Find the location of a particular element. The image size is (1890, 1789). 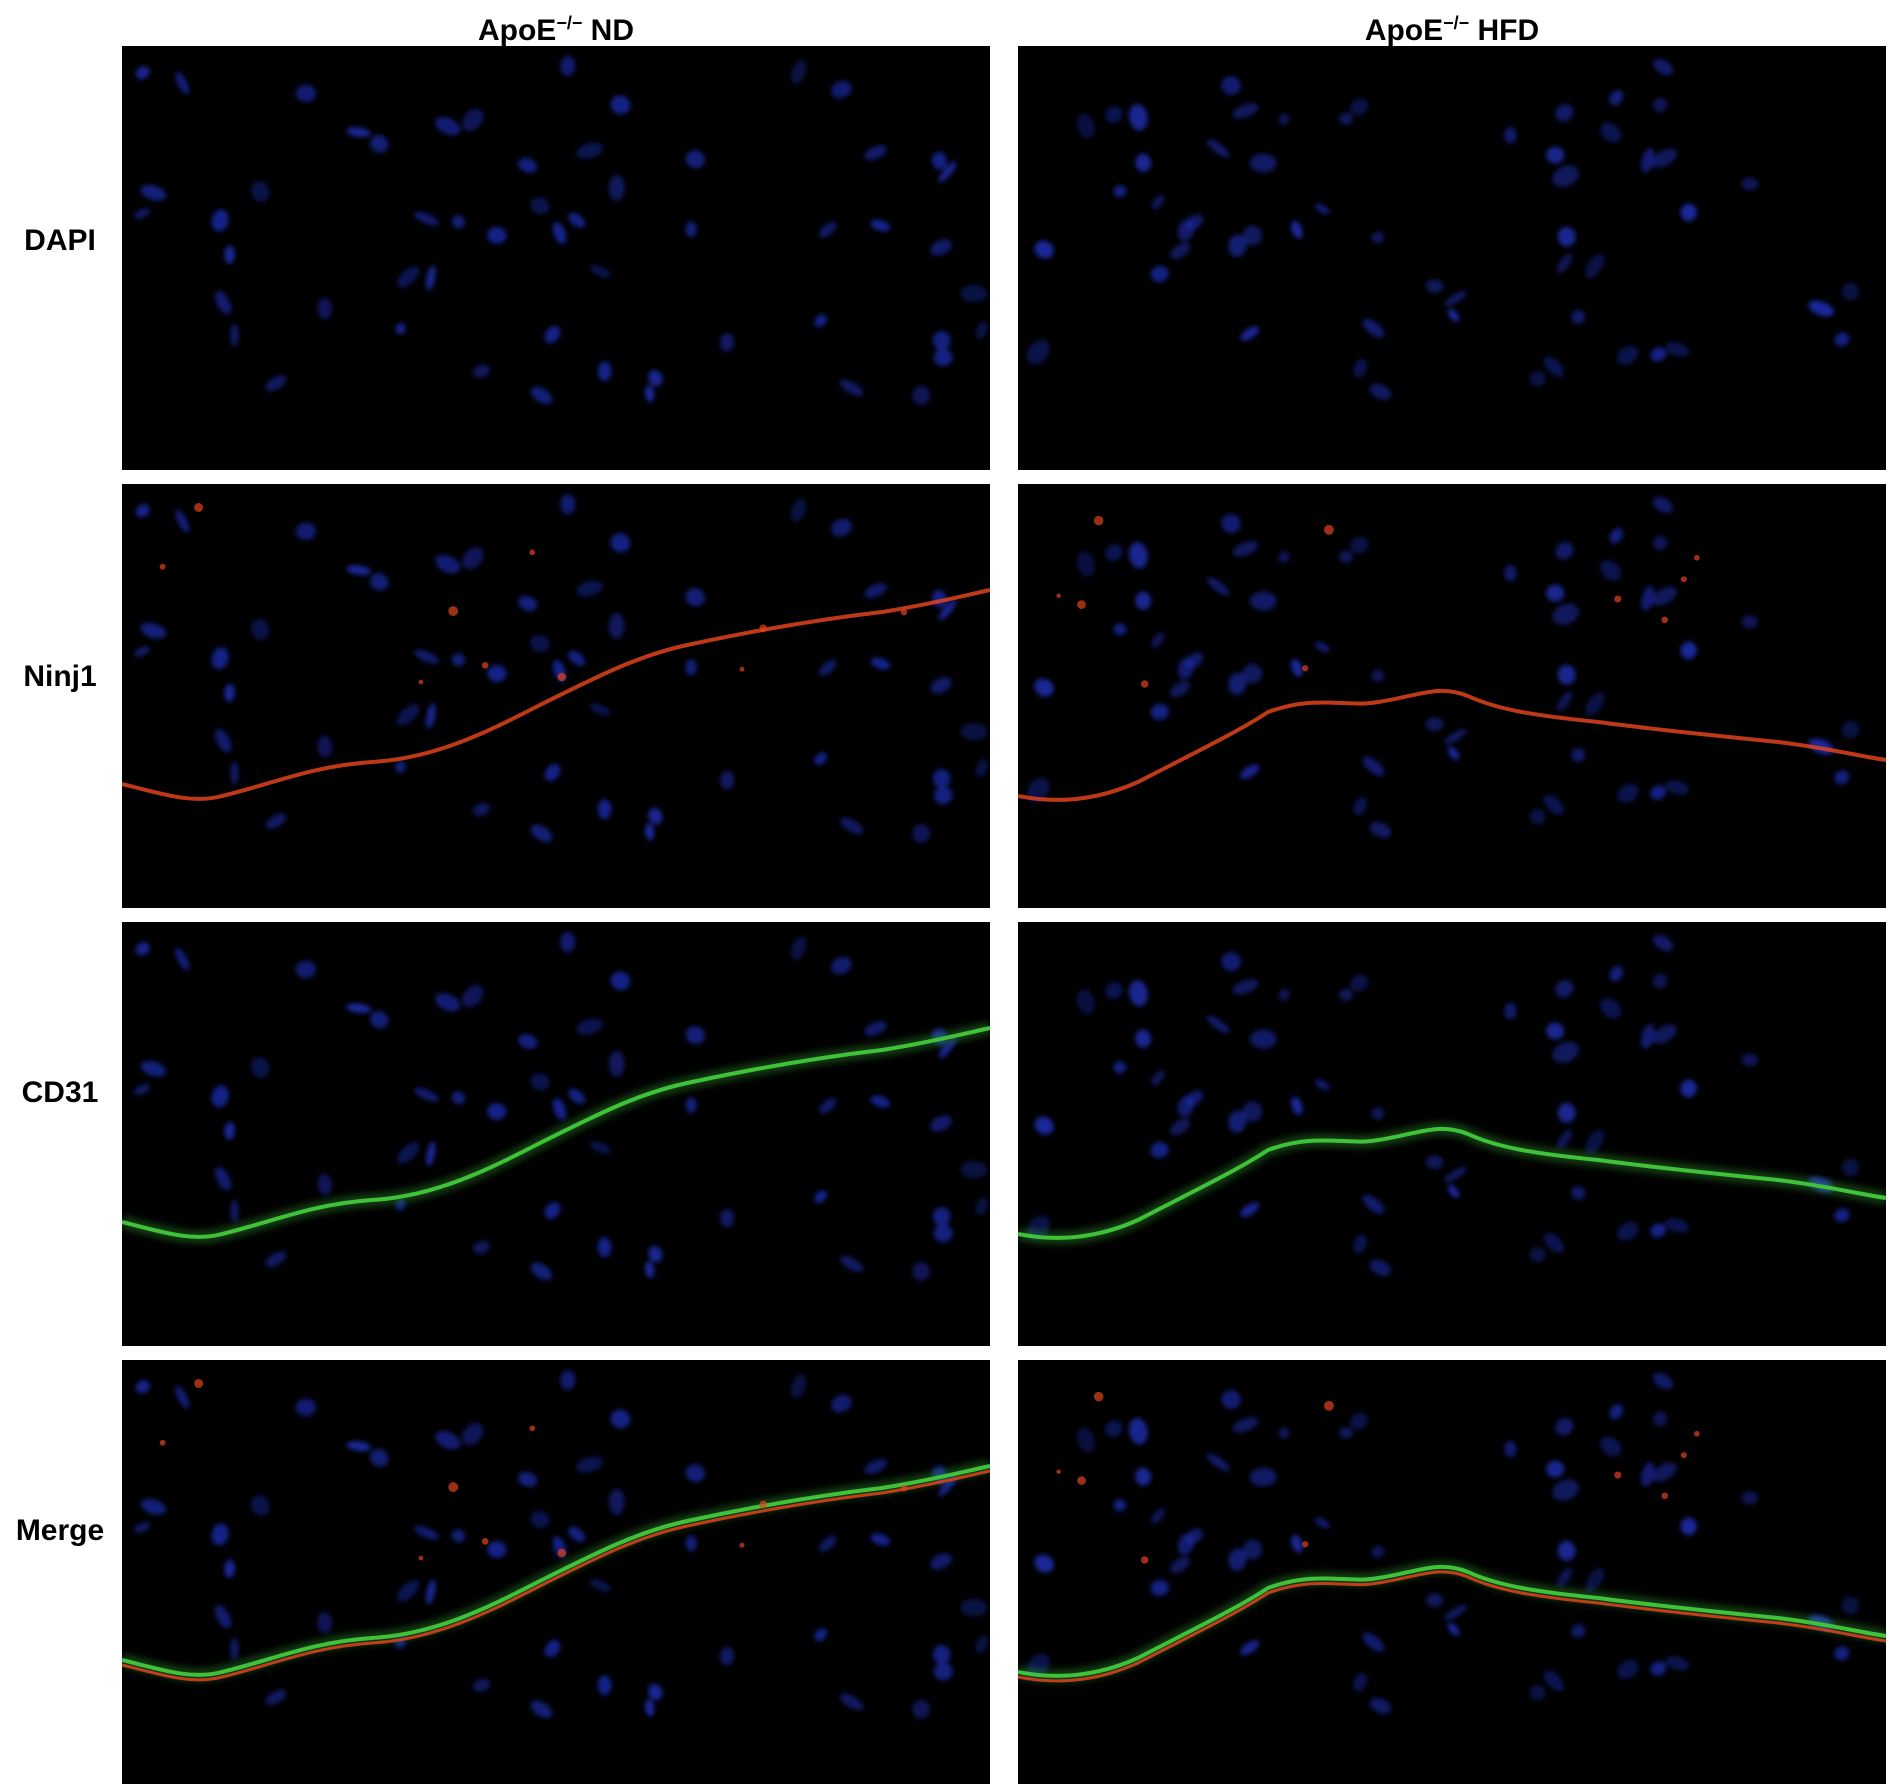

column-title-nd: ApoE−/− ND is located at coordinates (556, 30).